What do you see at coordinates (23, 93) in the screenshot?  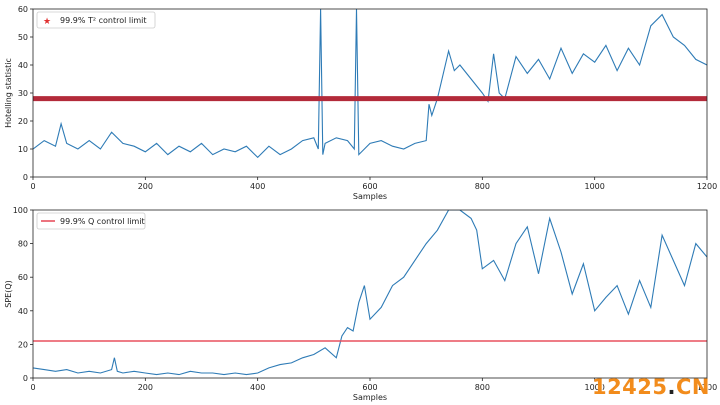 I see `y-tick-label: 30` at bounding box center [23, 93].